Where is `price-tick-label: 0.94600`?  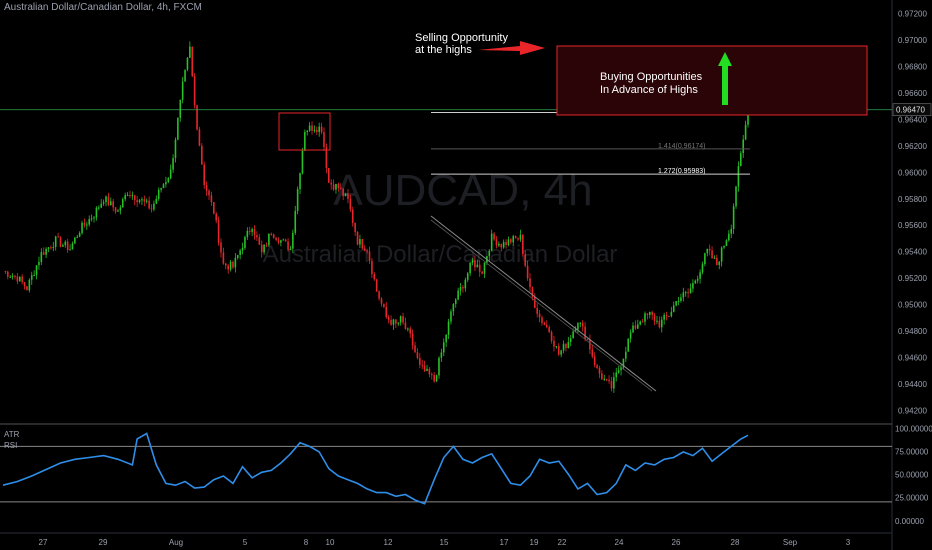
price-tick-label: 0.94600 is located at coordinates (912, 357).